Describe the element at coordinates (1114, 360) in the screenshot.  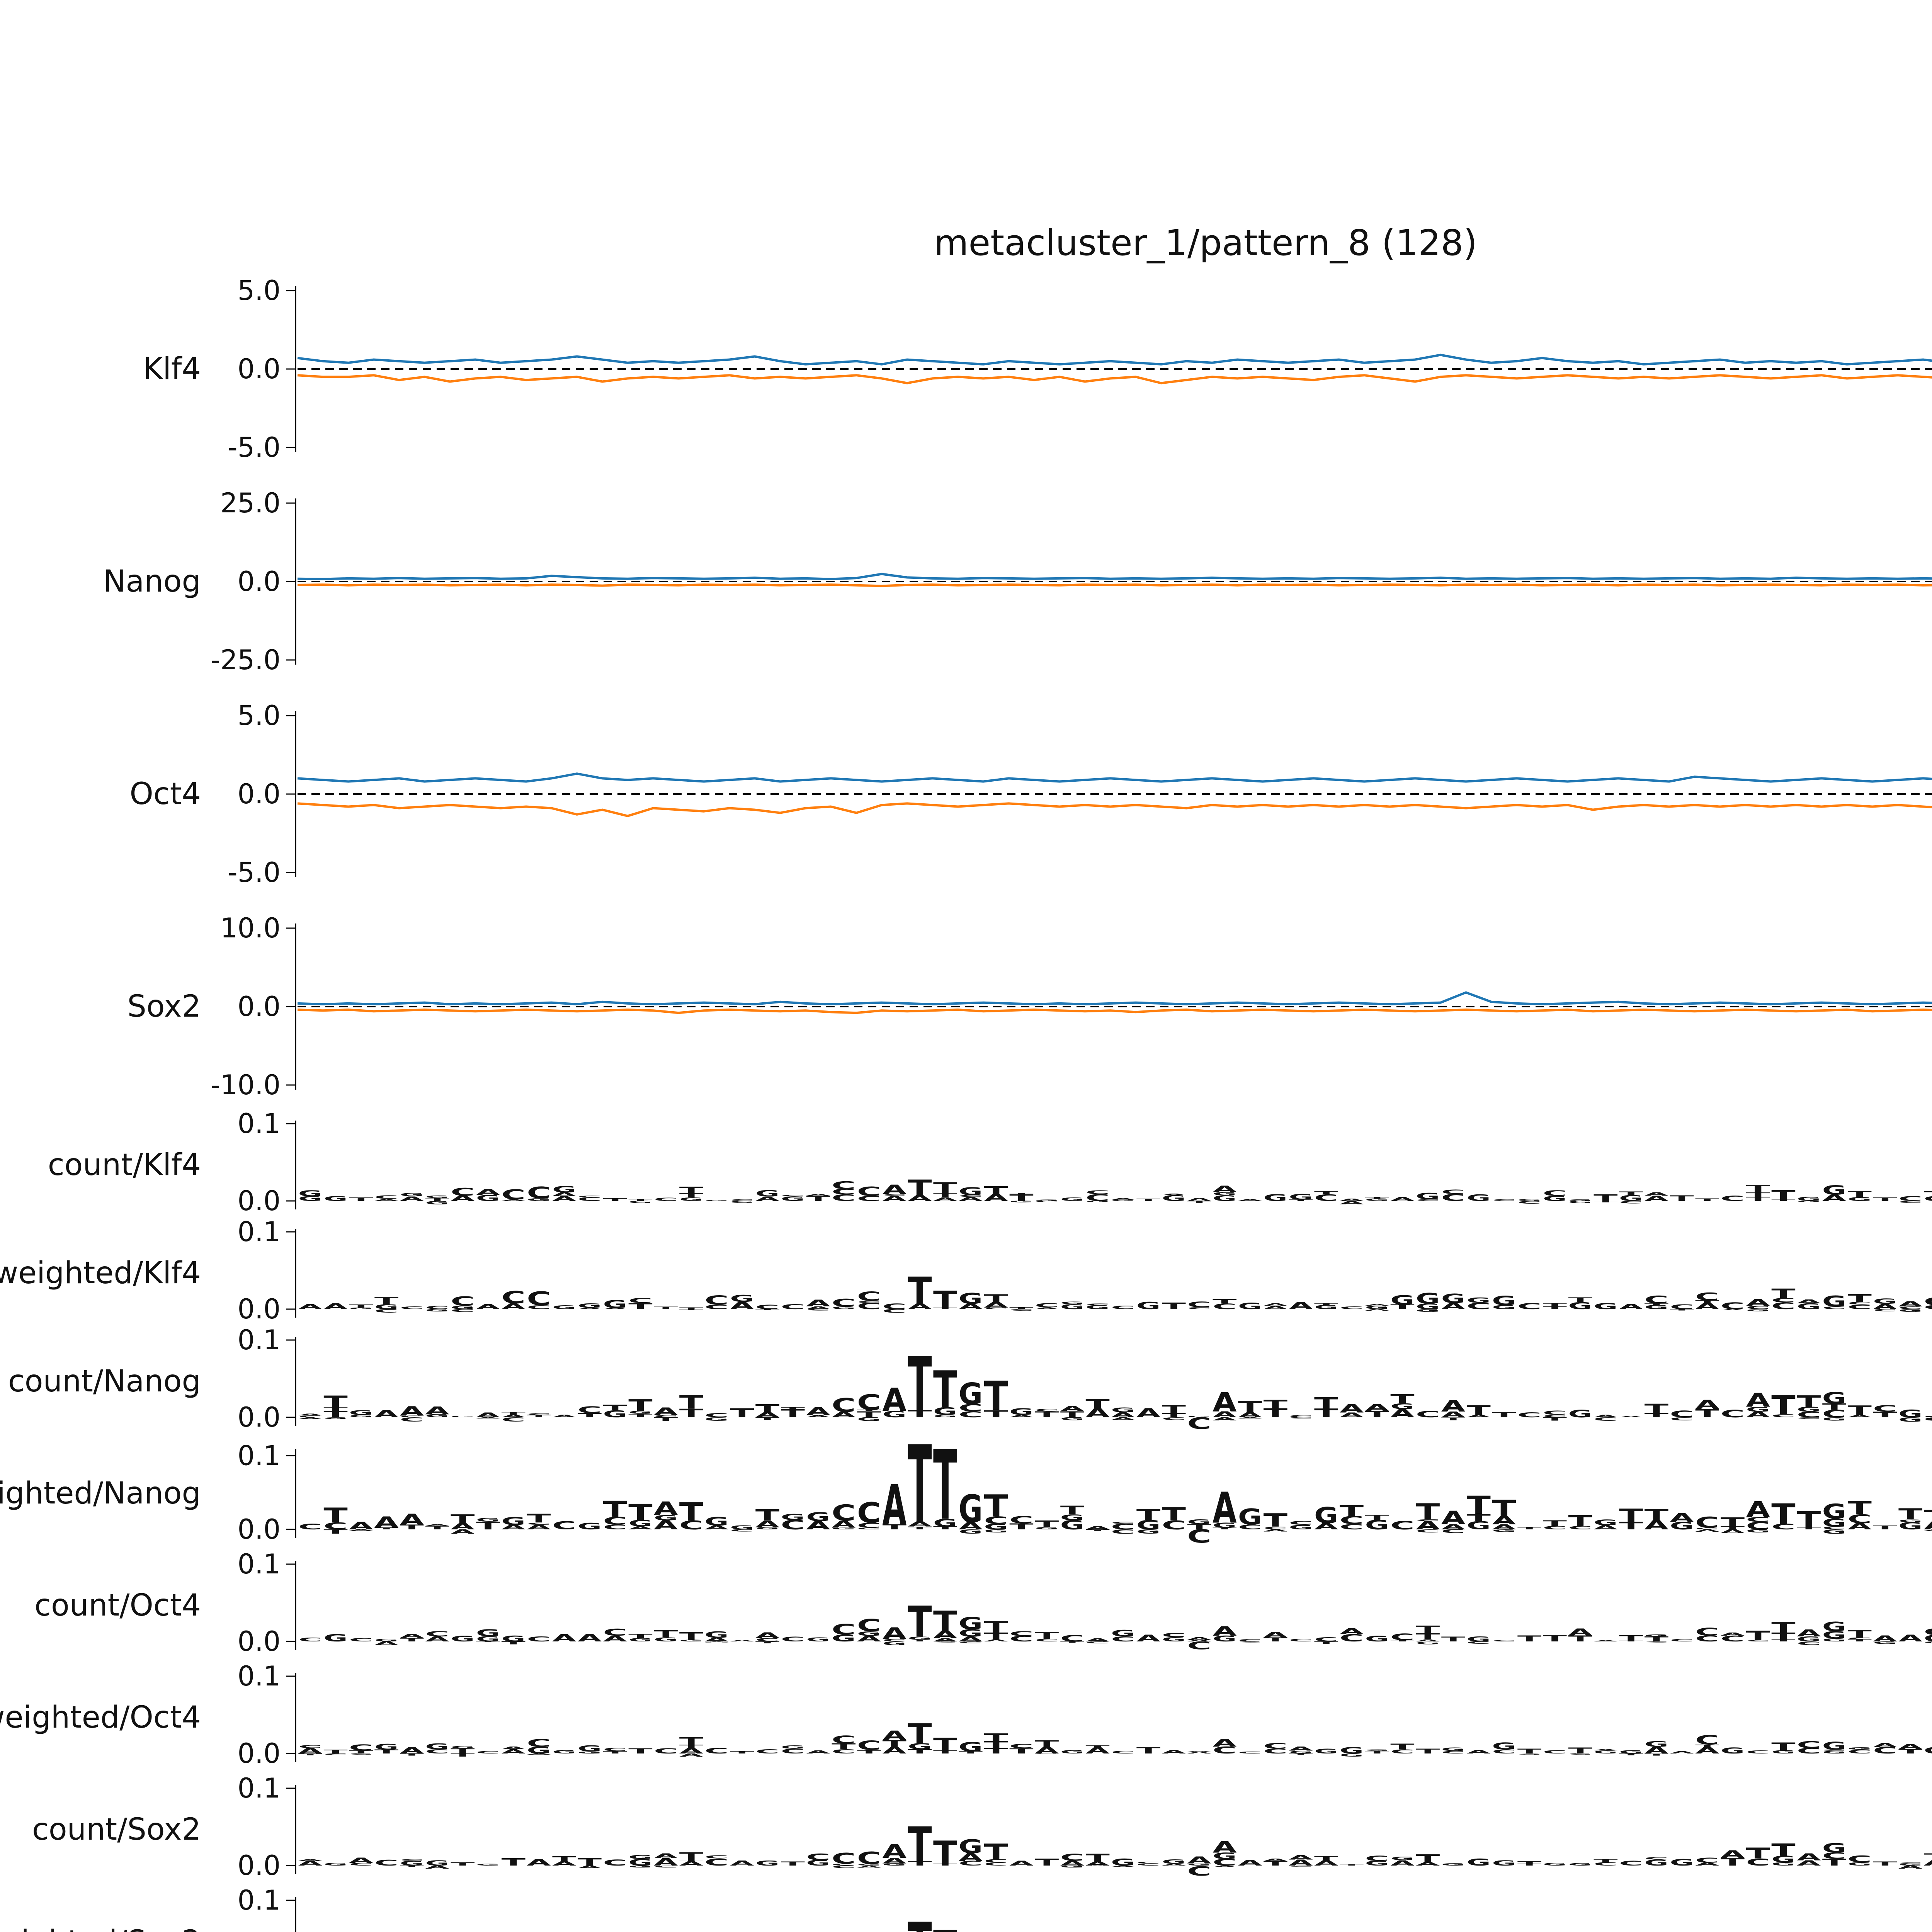
I see `klf4-forward-line` at that location.